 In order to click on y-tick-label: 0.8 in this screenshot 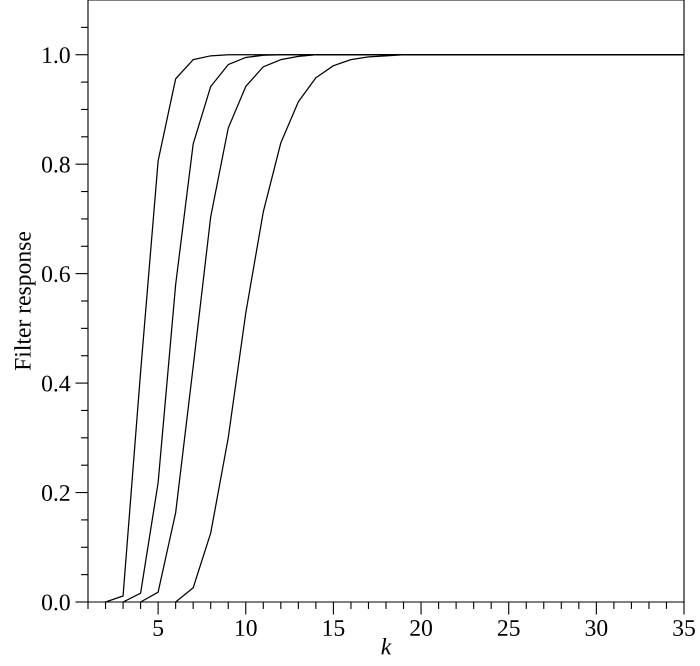, I will do `click(56, 164)`.